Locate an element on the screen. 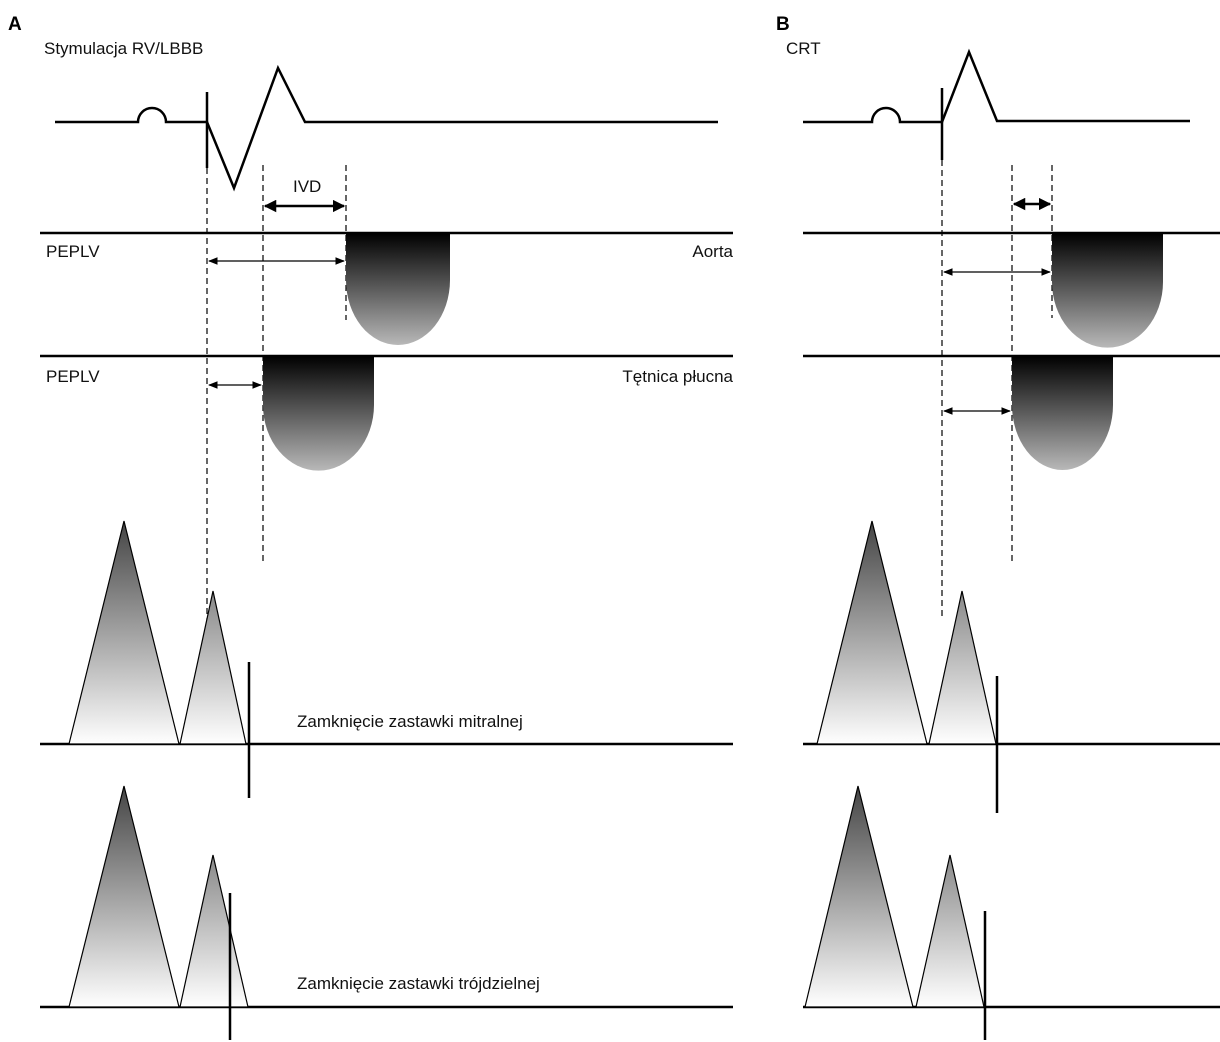  tricuspid-a-wave-b is located at coordinates (950, 931).